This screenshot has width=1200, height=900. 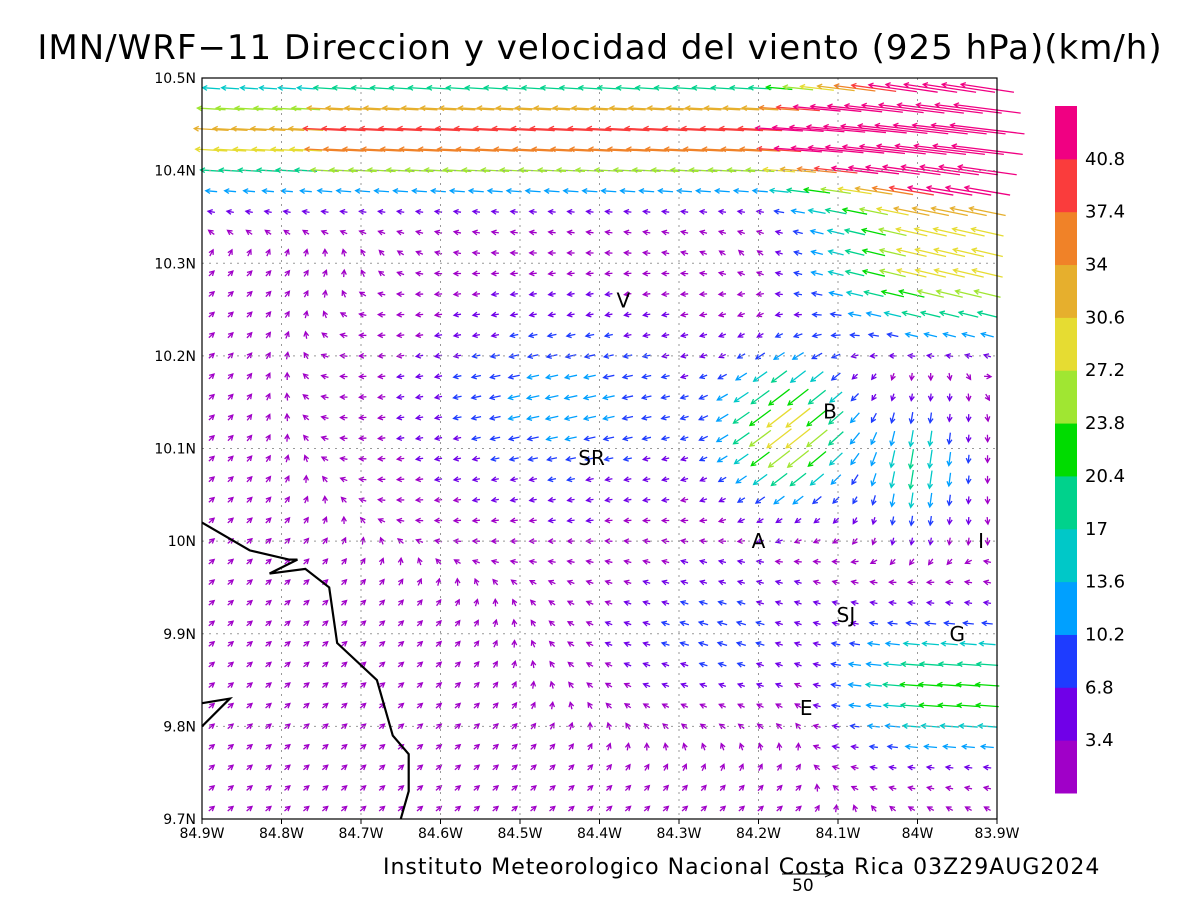 I want to click on colorbar-label: 13.6, so click(x=1105, y=582).